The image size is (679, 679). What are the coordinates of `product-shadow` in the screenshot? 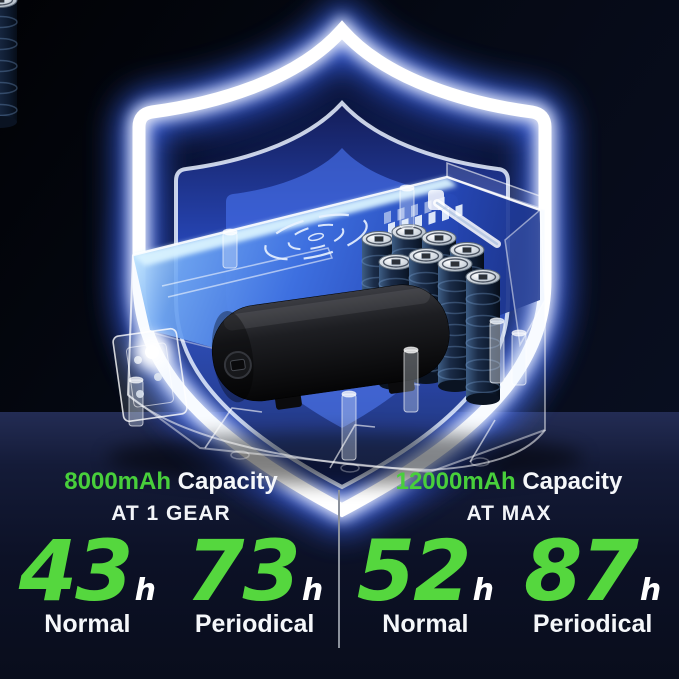 It's located at (345, 458).